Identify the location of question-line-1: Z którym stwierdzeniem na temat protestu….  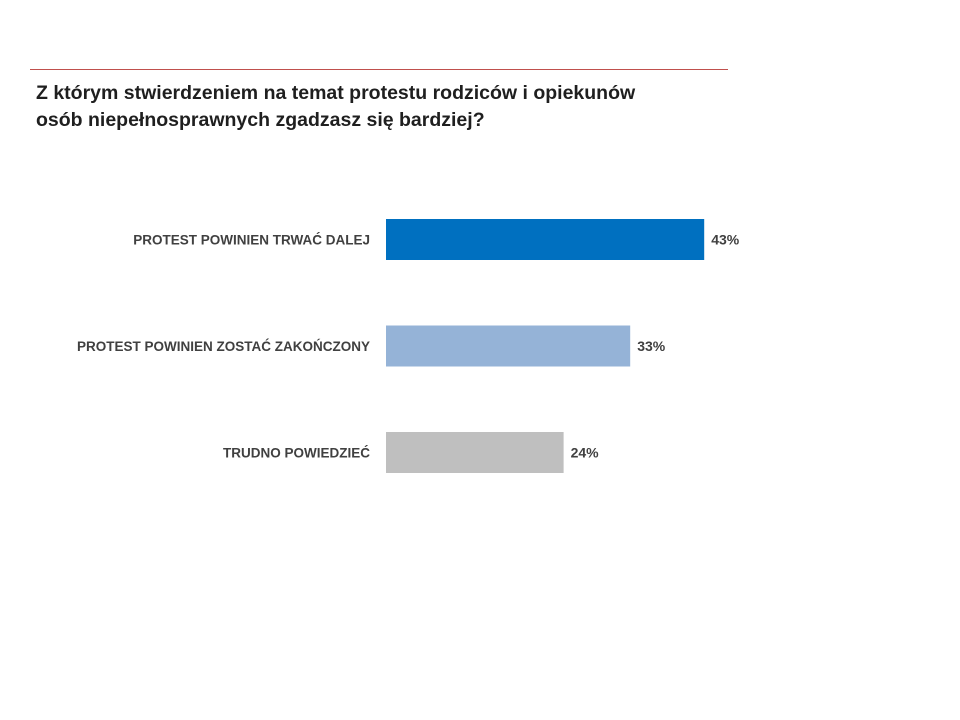
(336, 93).